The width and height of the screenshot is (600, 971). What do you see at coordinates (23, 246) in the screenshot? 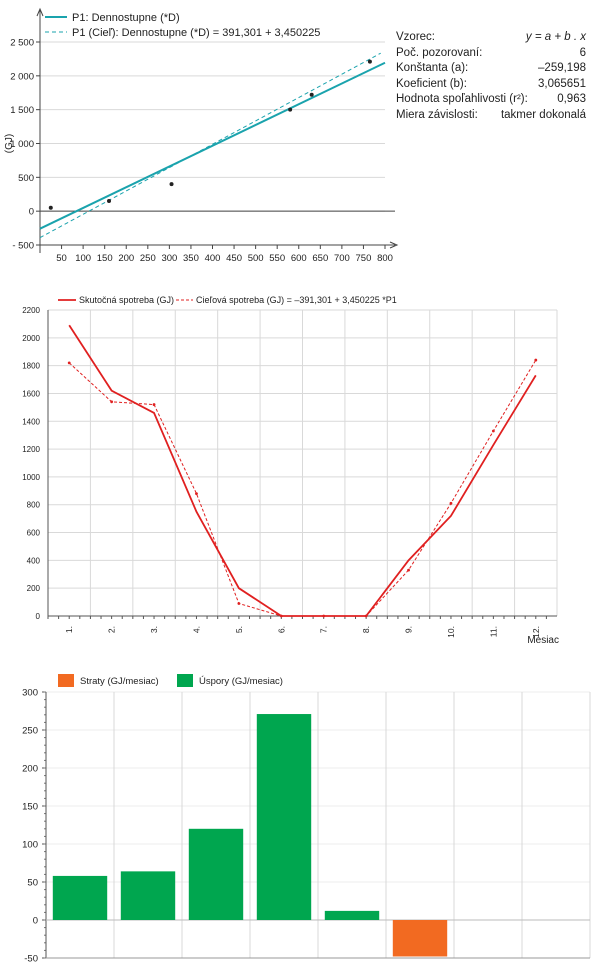
I see `y-tick-label: - 500` at bounding box center [23, 246].